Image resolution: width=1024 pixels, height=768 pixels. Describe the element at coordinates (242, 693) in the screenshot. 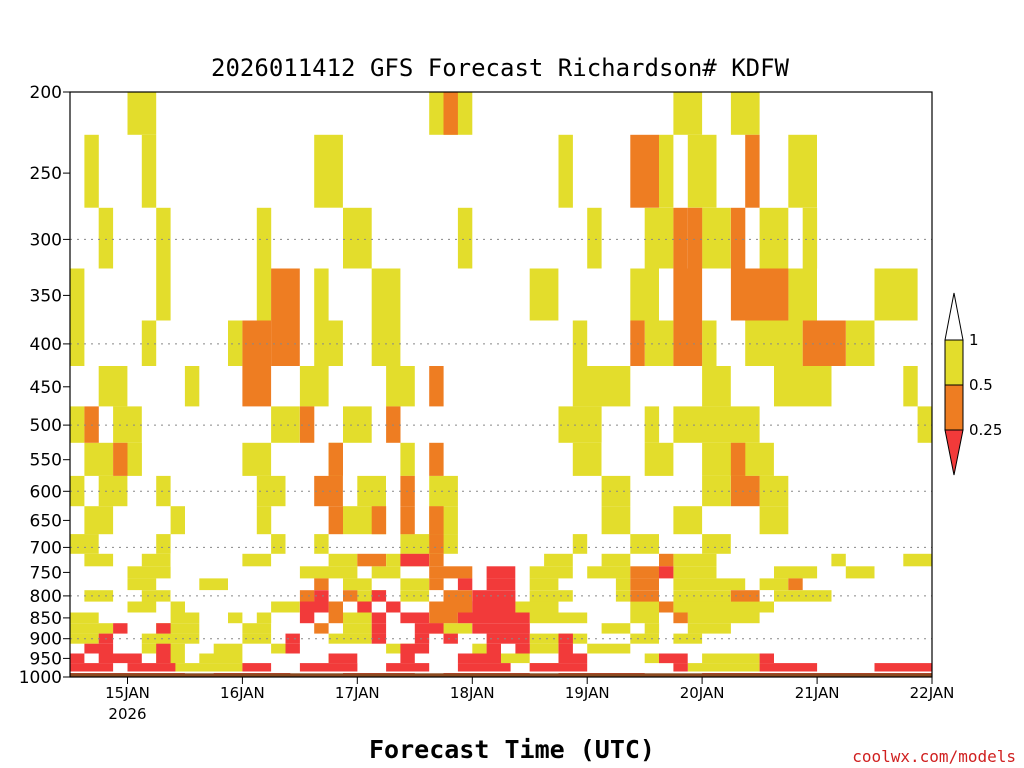

I see `x-tick-label: 16JAN` at that location.